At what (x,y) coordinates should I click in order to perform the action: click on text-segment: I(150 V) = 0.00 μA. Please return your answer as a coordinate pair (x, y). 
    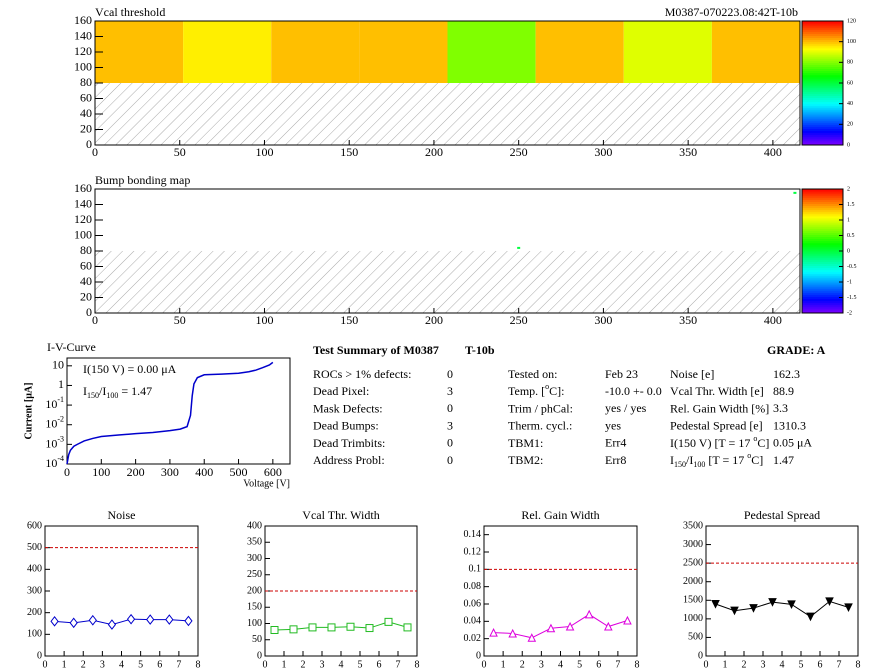
    Looking at the image, I should click on (130, 369).